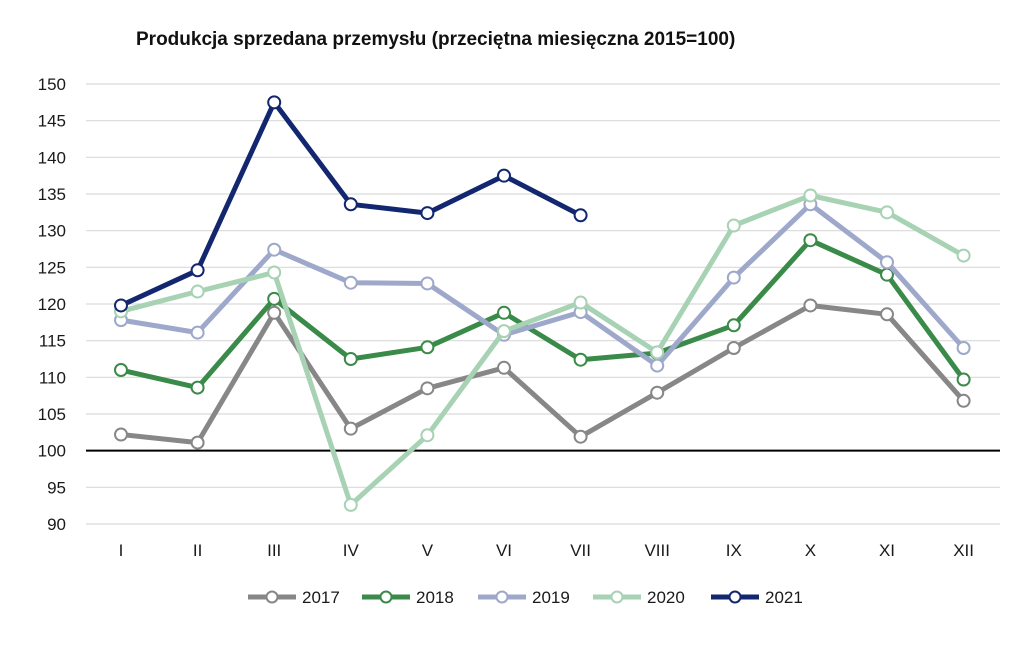  What do you see at coordinates (52, 451) in the screenshot?
I see `y-tick-label: 100` at bounding box center [52, 451].